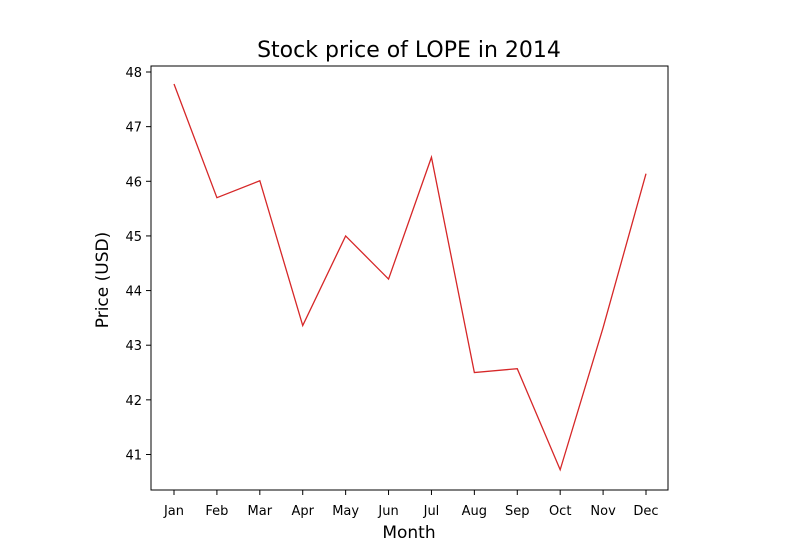  I want to click on x-tick-label: Apr, so click(302, 511).